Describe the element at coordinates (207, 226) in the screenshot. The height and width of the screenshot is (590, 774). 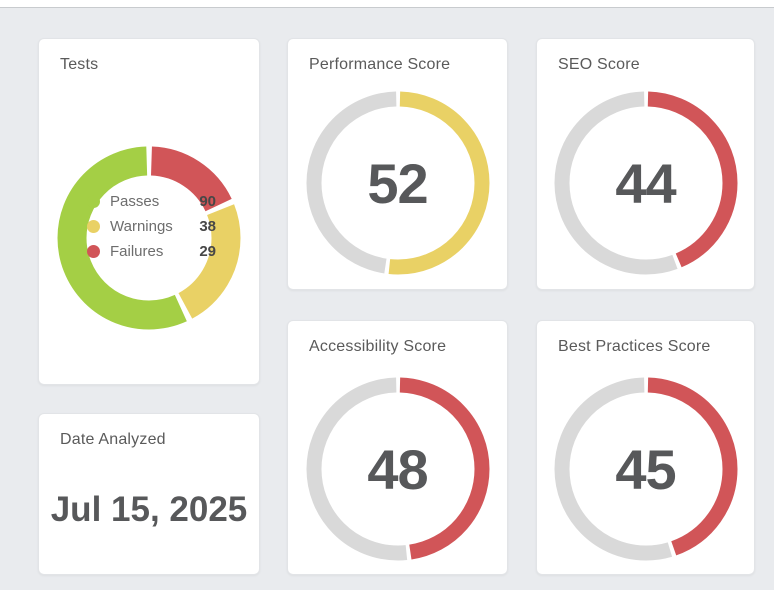
I see `warnings-legend-value: 38` at that location.